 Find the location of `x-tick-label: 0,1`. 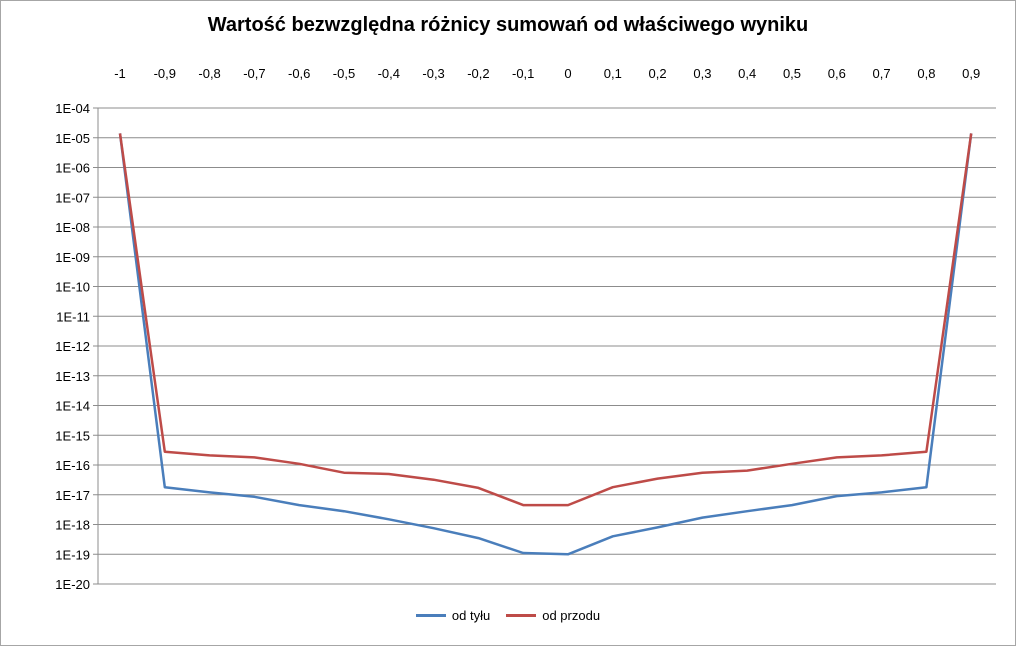

x-tick-label: 0,1 is located at coordinates (613, 73).